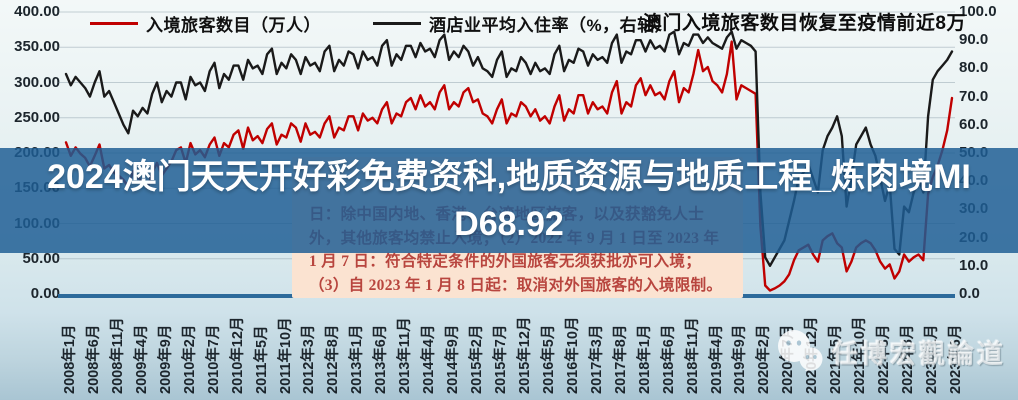 The width and height of the screenshot is (1018, 400). What do you see at coordinates (804, 23) in the screenshot?
I see `chart-title: 澳门入境旅客数目恢复至疫情前近8万` at bounding box center [804, 23].